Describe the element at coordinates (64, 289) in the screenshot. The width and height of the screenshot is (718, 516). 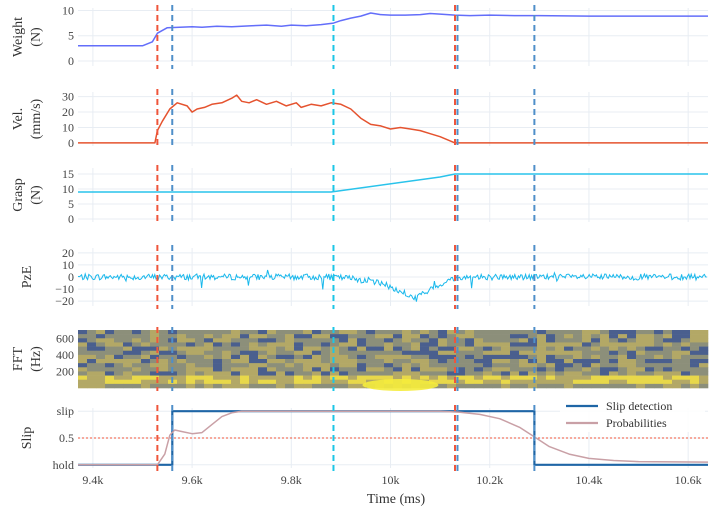
I see `y-tick-label: −10` at that location.